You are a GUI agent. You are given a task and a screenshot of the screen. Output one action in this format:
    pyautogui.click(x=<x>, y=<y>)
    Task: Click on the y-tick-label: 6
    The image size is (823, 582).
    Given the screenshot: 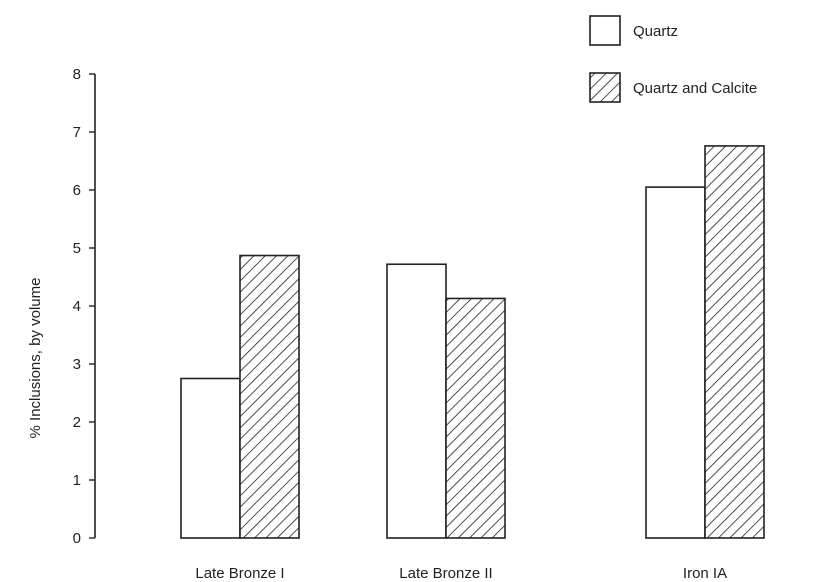 What is the action you would take?
    pyautogui.click(x=77, y=190)
    